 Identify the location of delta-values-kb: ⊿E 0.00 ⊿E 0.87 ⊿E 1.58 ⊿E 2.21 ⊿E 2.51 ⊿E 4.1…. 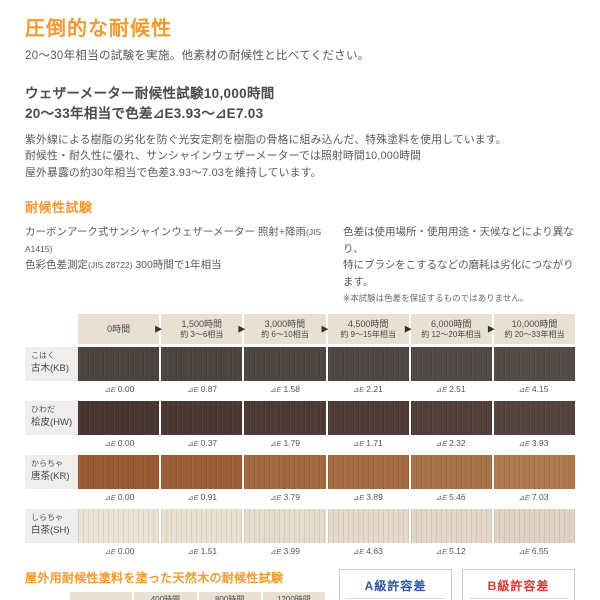
(326, 387).